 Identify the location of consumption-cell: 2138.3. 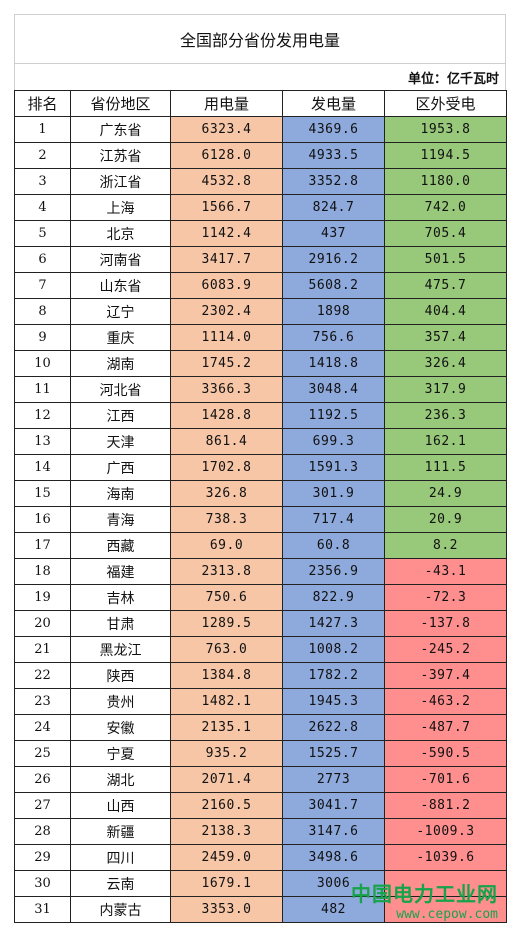
(226, 831).